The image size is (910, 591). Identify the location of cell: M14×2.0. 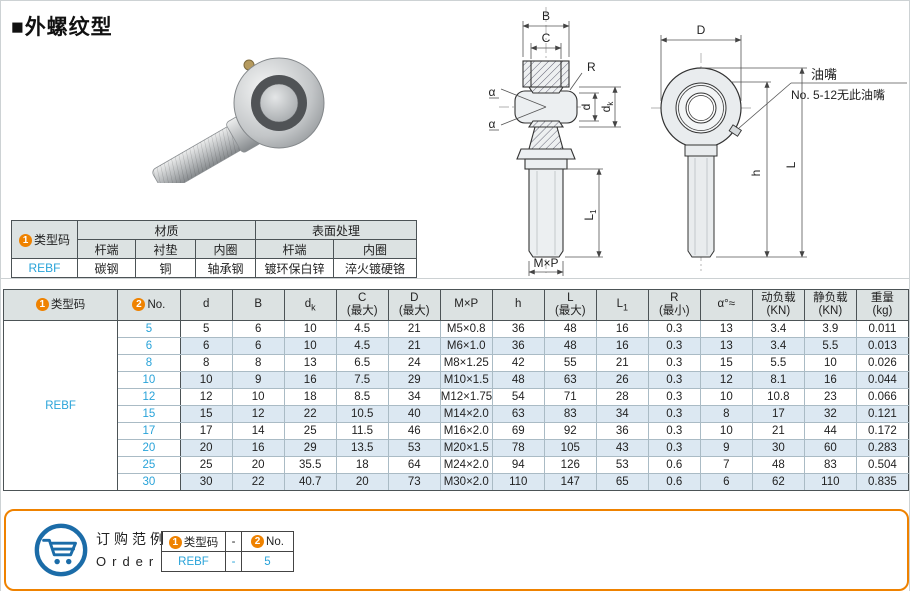
(466, 414).